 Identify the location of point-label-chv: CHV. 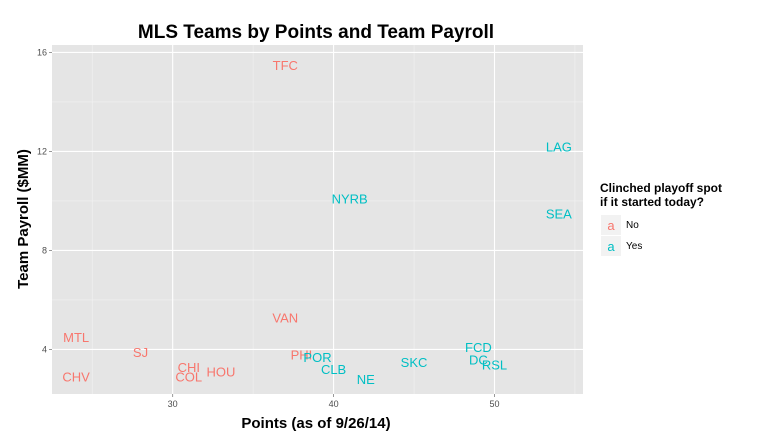
(76, 377).